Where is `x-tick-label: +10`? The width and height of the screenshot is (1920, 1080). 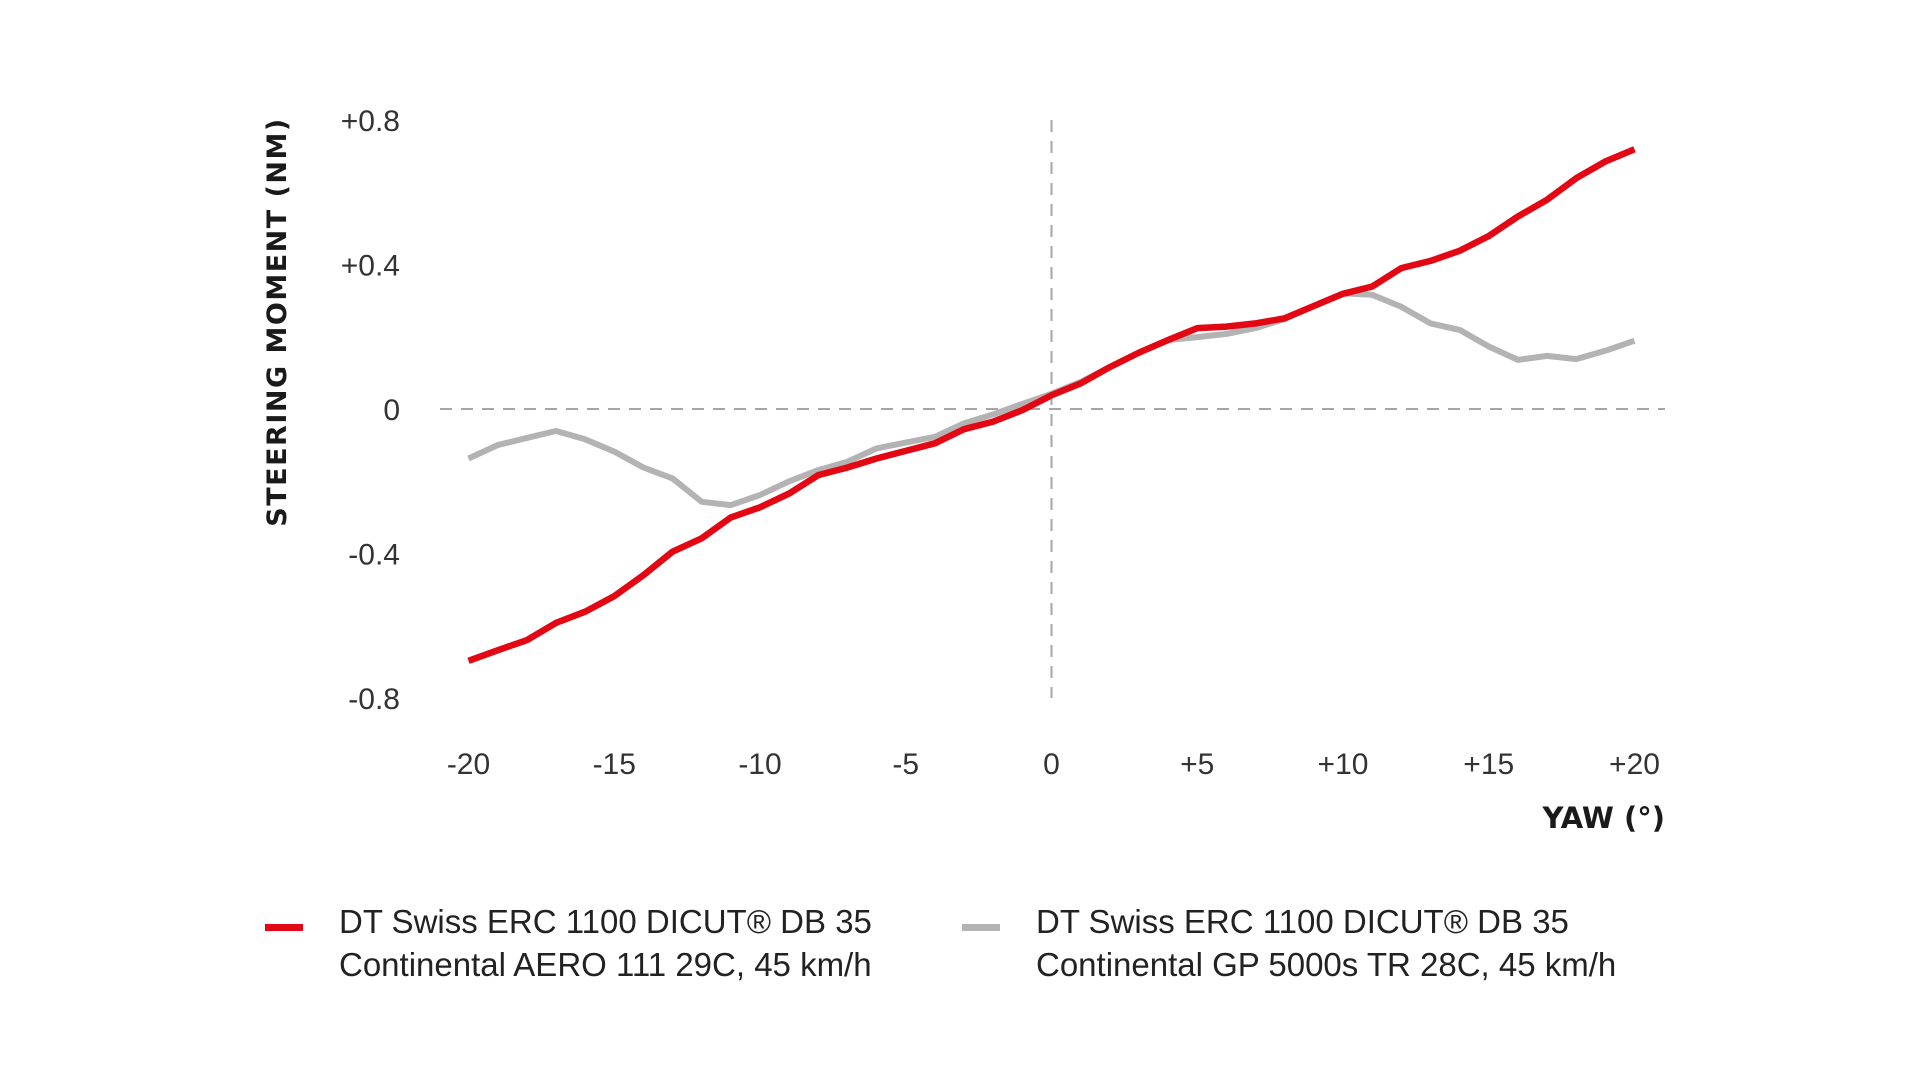 x-tick-label: +10 is located at coordinates (1343, 764).